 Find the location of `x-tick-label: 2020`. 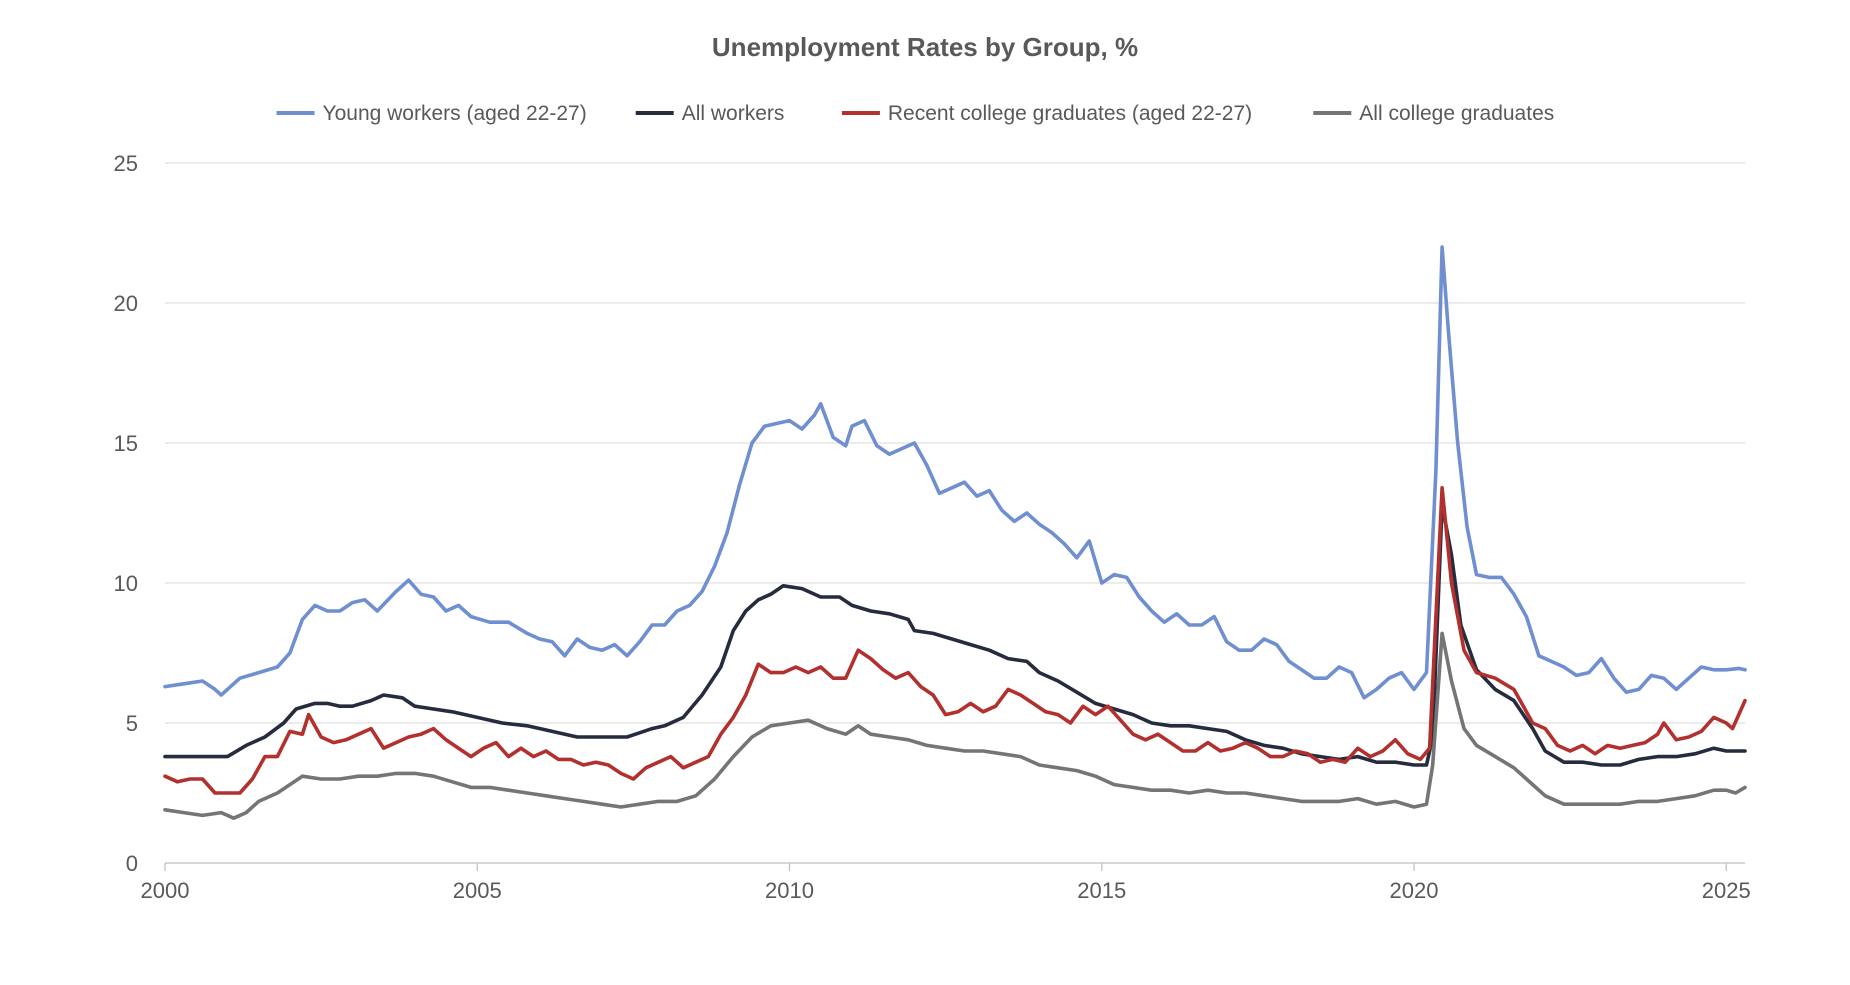

x-tick-label: 2020 is located at coordinates (1414, 890).